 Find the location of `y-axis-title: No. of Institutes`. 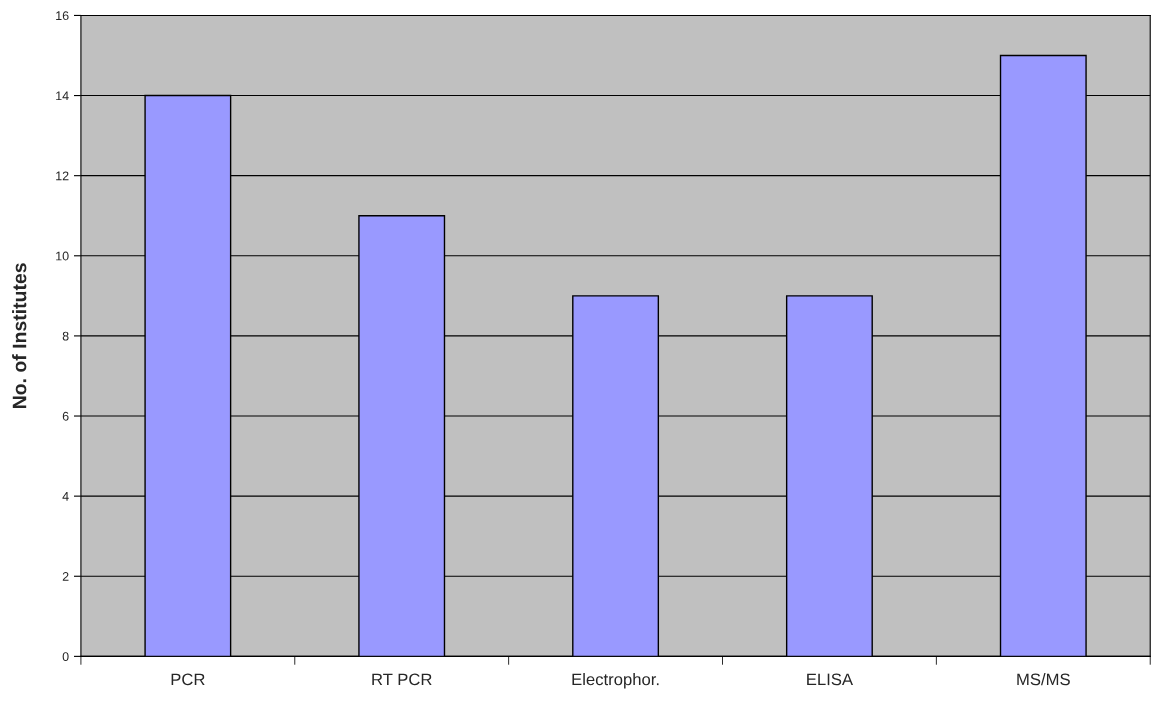

y-axis-title: No. of Institutes is located at coordinates (19, 336).